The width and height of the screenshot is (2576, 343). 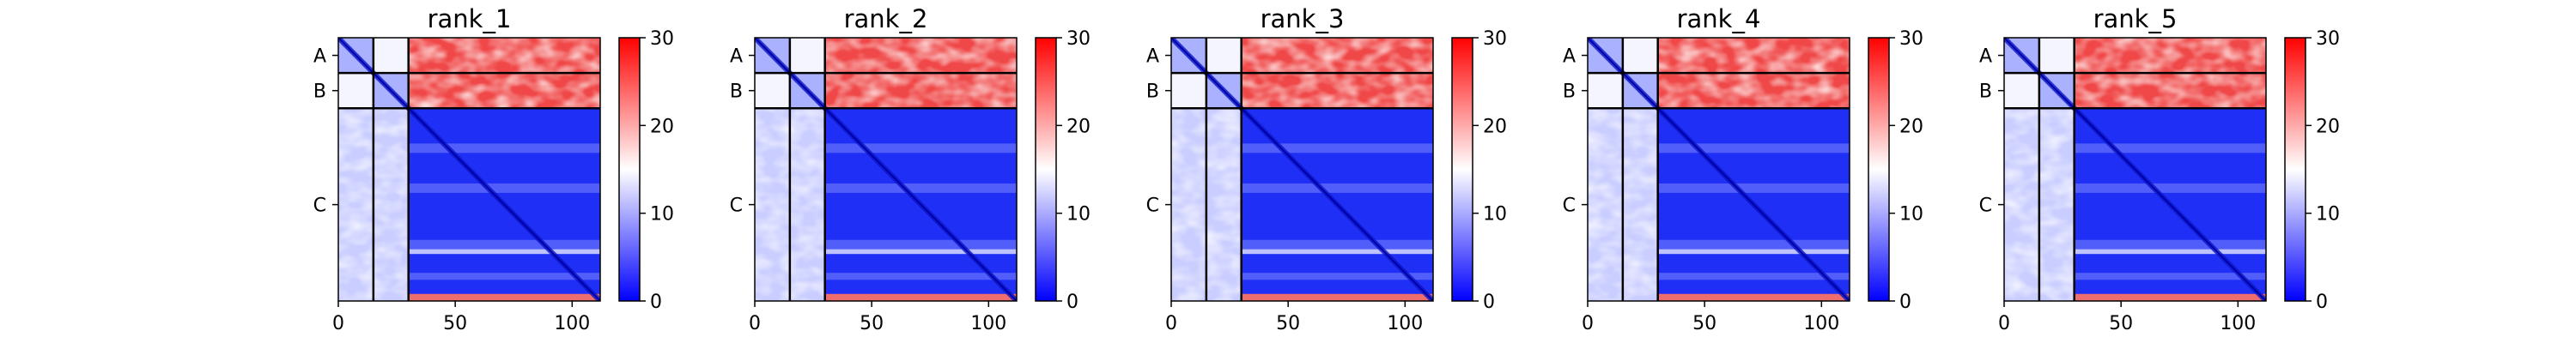 I want to click on heatmap-panel-5: rank_5 0 50 100 AB C 0 10 20 30, so click(x=2159, y=169).